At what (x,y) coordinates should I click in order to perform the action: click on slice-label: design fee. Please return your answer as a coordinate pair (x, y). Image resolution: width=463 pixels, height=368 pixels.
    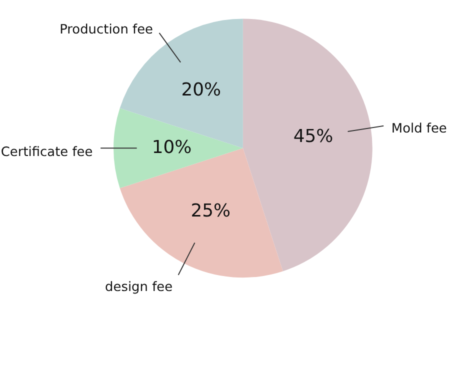
    Looking at the image, I should click on (139, 288).